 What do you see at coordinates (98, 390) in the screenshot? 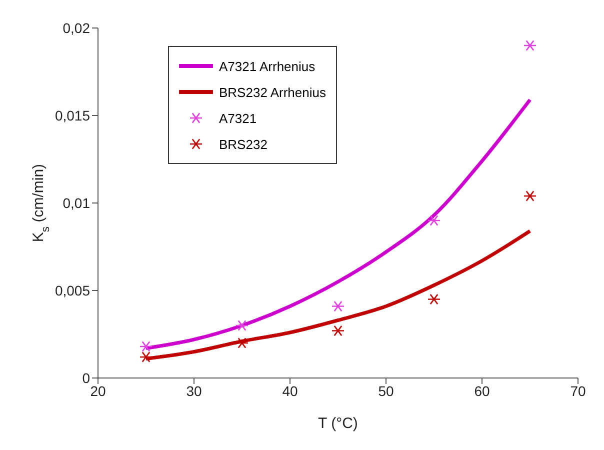
I see `x-tick-label: 20` at bounding box center [98, 390].